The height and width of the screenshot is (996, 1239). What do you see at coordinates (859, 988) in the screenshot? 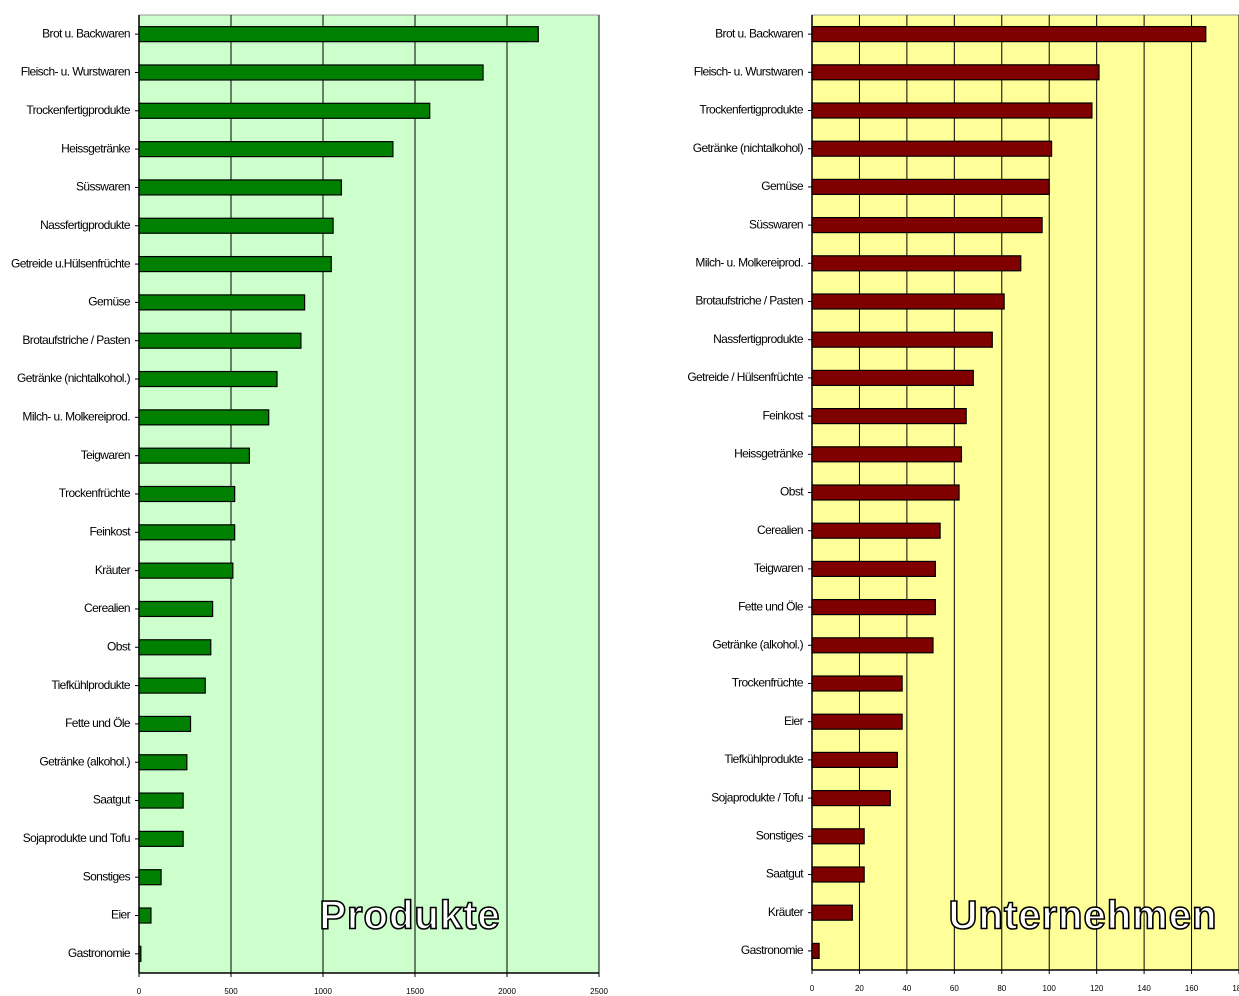
I see `x-tick-label: 20` at bounding box center [859, 988].